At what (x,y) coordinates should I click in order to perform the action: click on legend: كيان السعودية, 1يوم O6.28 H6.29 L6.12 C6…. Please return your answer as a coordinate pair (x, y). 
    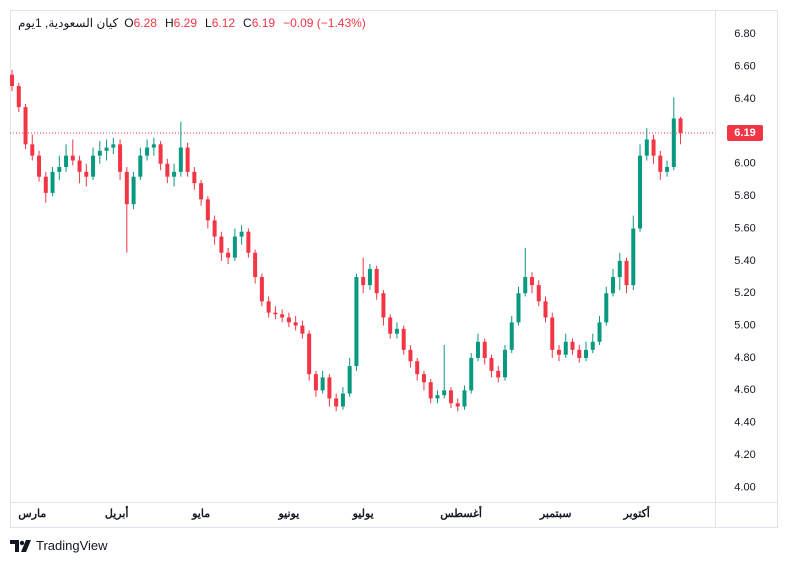
    Looking at the image, I should click on (193, 23).